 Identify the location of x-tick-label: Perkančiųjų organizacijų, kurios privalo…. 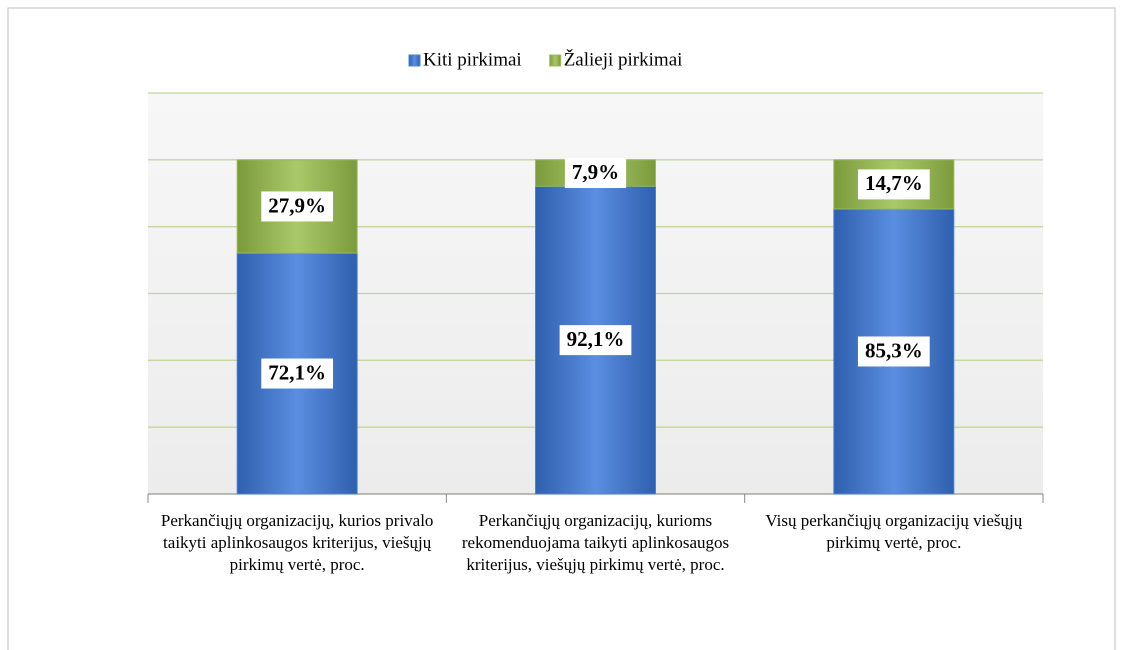
(297, 542).